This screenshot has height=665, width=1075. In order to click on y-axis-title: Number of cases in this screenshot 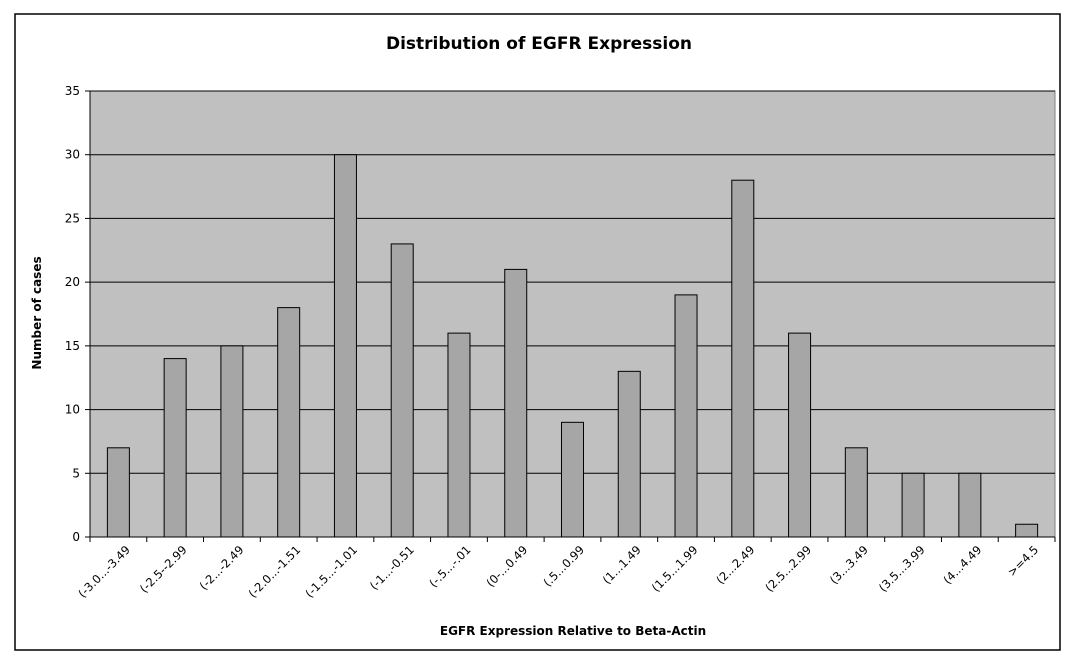, I will do `click(37, 312)`.